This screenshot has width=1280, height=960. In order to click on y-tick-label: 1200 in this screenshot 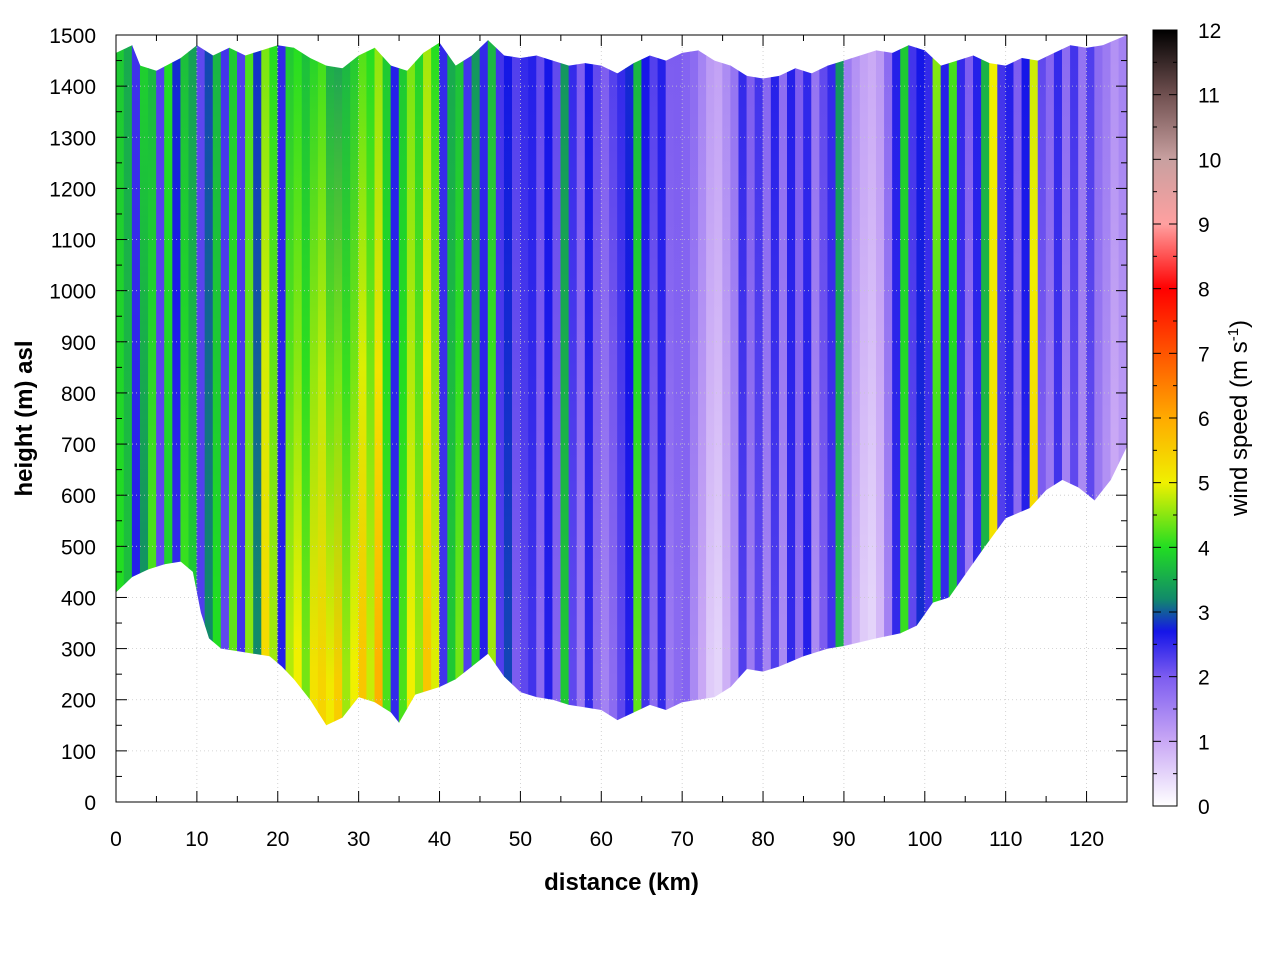, I will do `click(72, 189)`.